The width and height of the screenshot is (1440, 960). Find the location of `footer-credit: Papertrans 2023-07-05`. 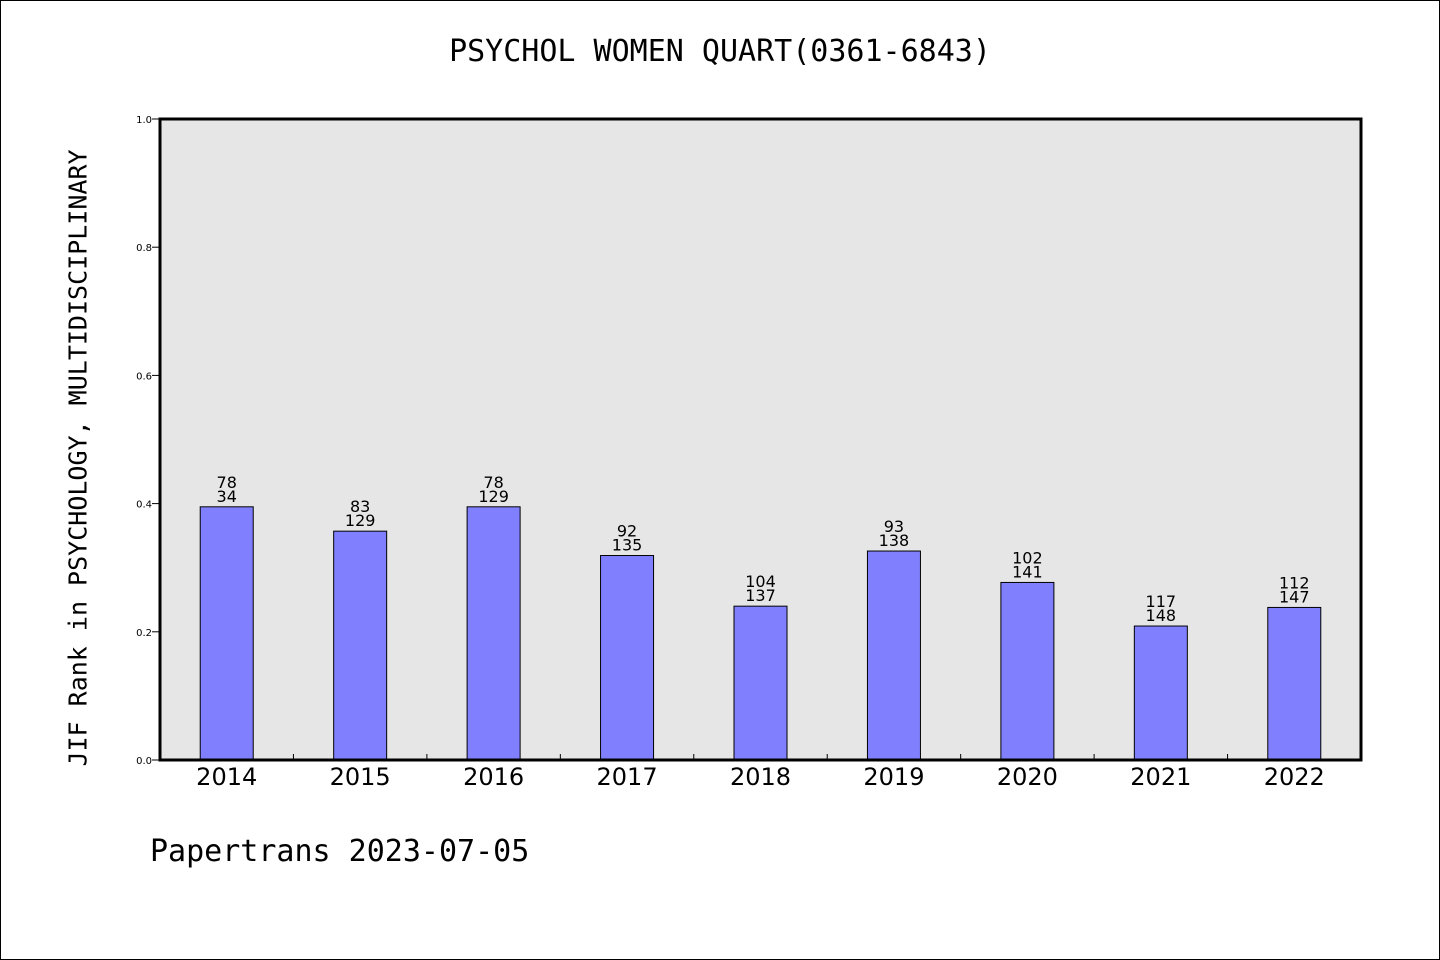

footer-credit: Papertrans 2023-07-05 is located at coordinates (340, 851).